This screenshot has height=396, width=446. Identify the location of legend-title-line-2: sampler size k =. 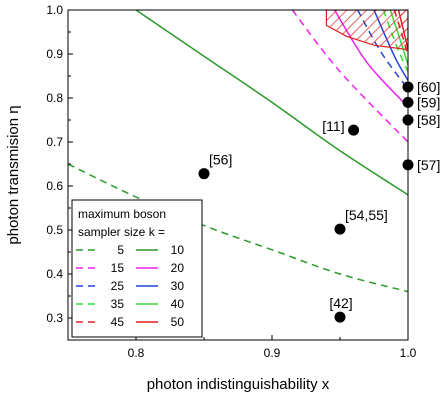
(121, 232).